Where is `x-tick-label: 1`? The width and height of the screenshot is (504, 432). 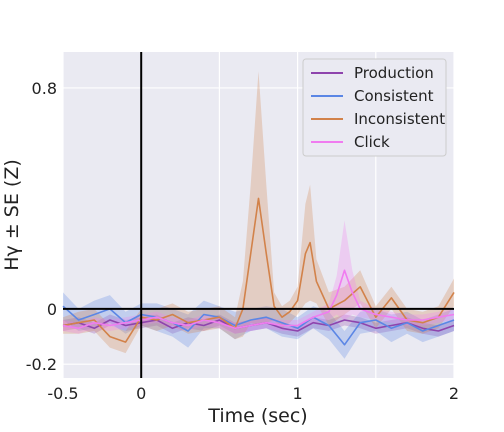 x-tick-label: 1 is located at coordinates (298, 393).